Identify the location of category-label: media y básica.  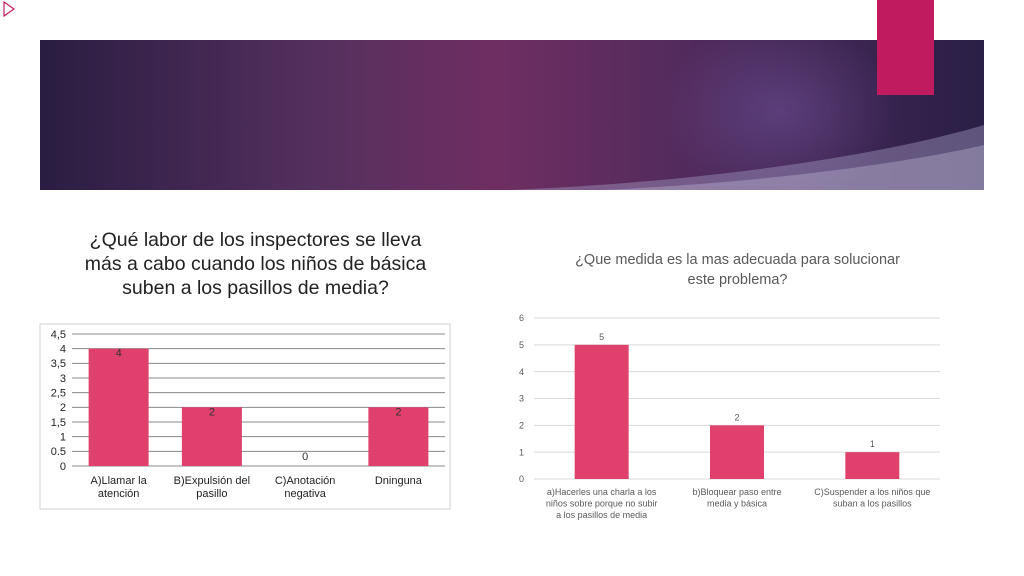
(737, 504).